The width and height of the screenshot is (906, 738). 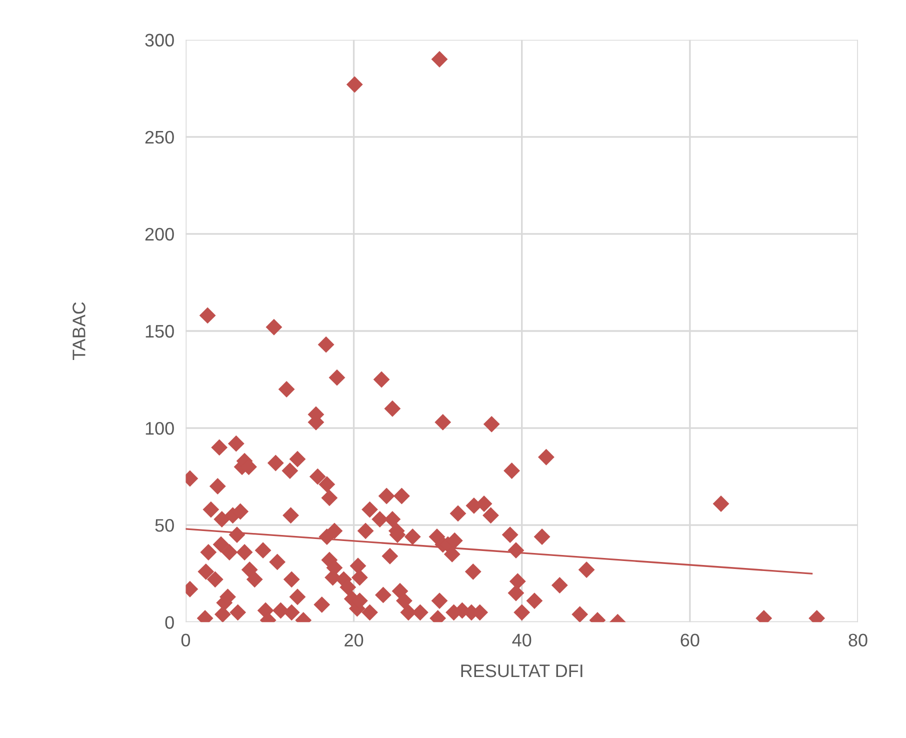 I want to click on x-axis-title: RESULTAT DFI, so click(x=521, y=671).